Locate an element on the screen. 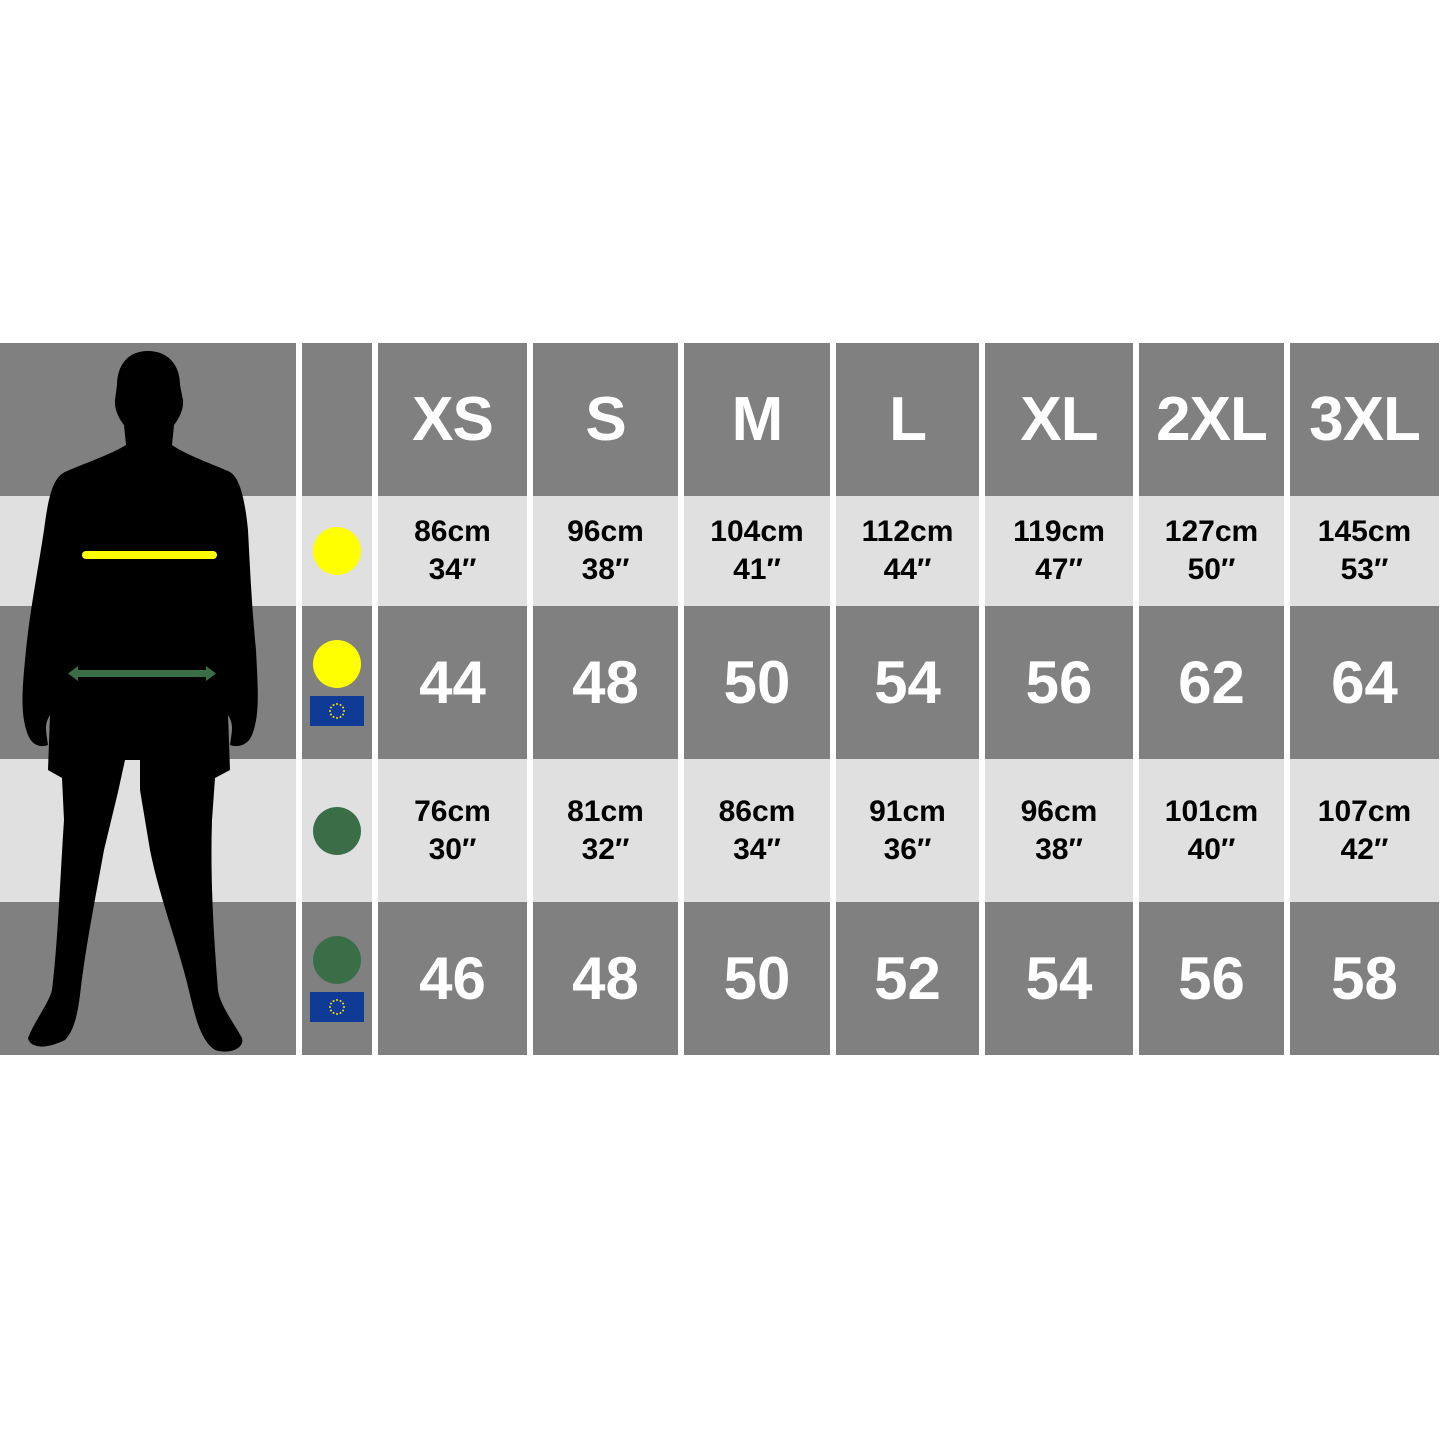  size-label: 3XL is located at coordinates (1365, 419).